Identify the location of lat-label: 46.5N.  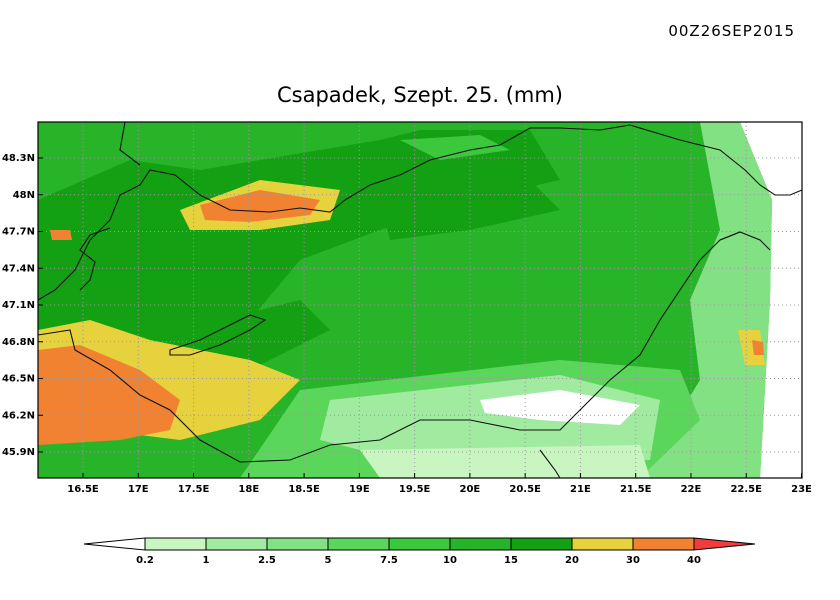
(18, 379).